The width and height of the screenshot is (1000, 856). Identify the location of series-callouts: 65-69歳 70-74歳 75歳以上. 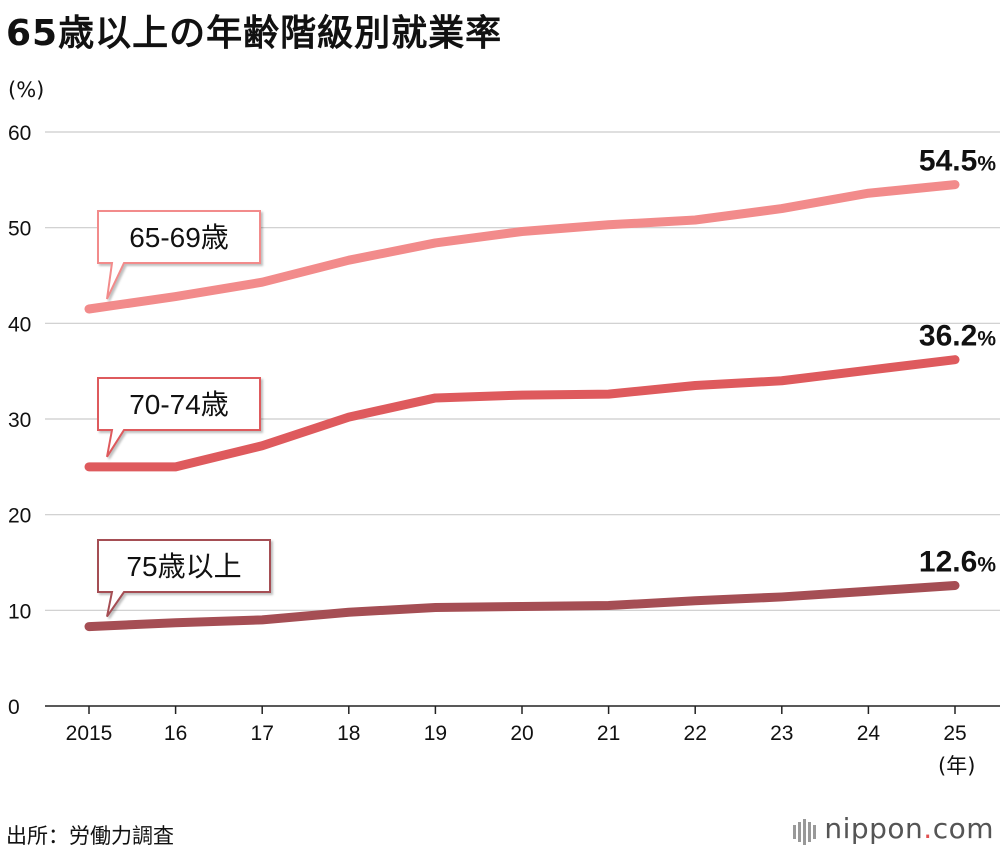
(184, 414).